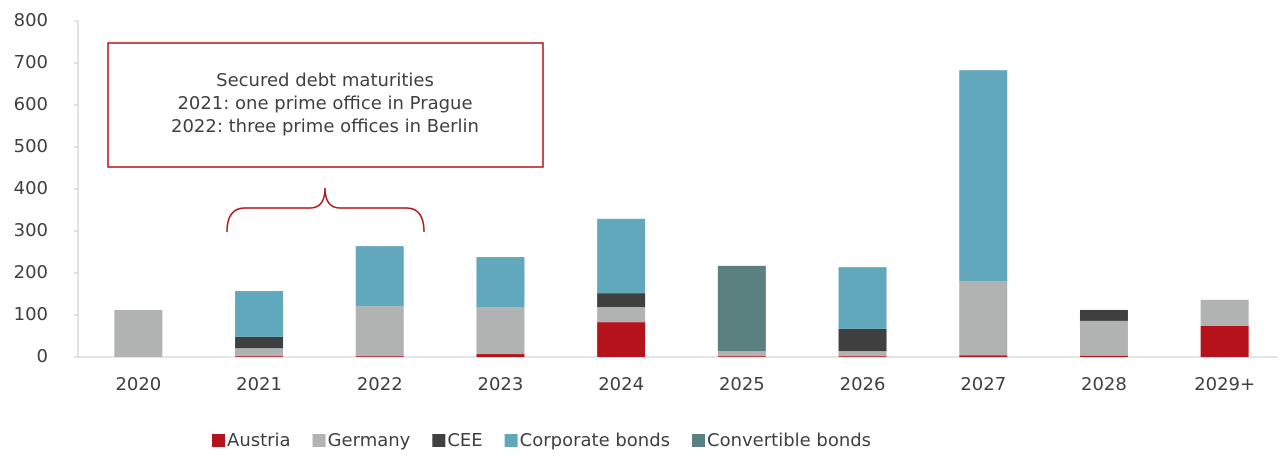 The width and height of the screenshot is (1280, 456). Describe the element at coordinates (789, 440) in the screenshot. I see `legend-label: Convertible bonds` at that location.